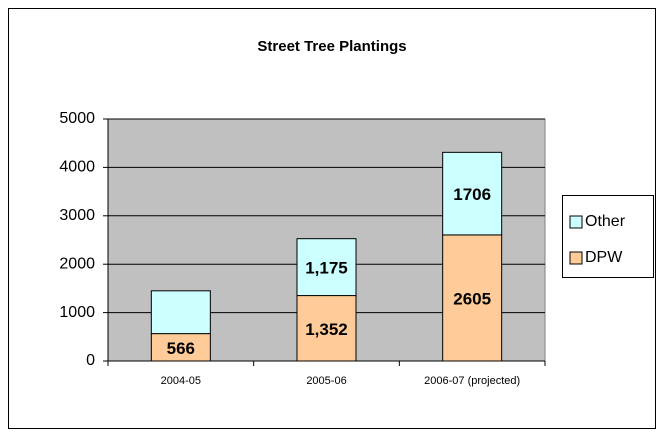  I want to click on data-label: 2605, so click(472, 298).